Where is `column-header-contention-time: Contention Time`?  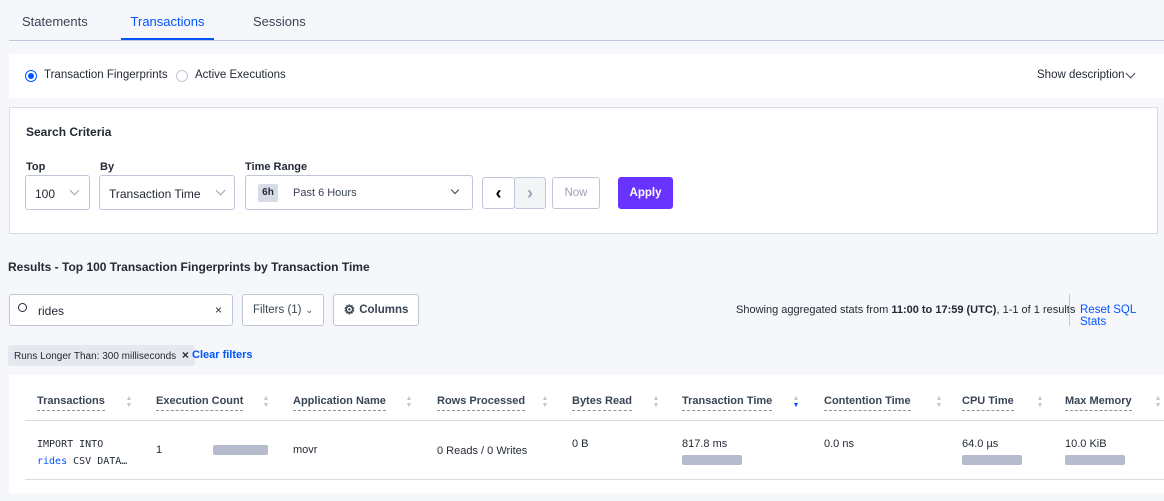
column-header-contention-time: Contention Time is located at coordinates (867, 403).